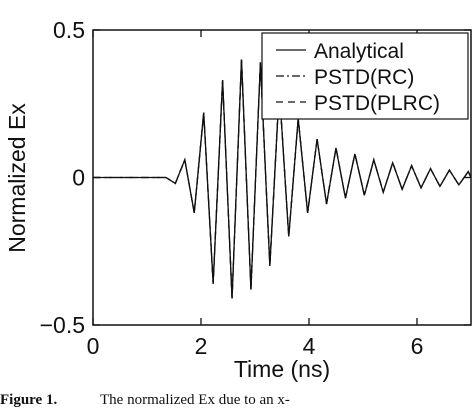  I want to click on legend-label: PSTD(PLRC), so click(377, 103).